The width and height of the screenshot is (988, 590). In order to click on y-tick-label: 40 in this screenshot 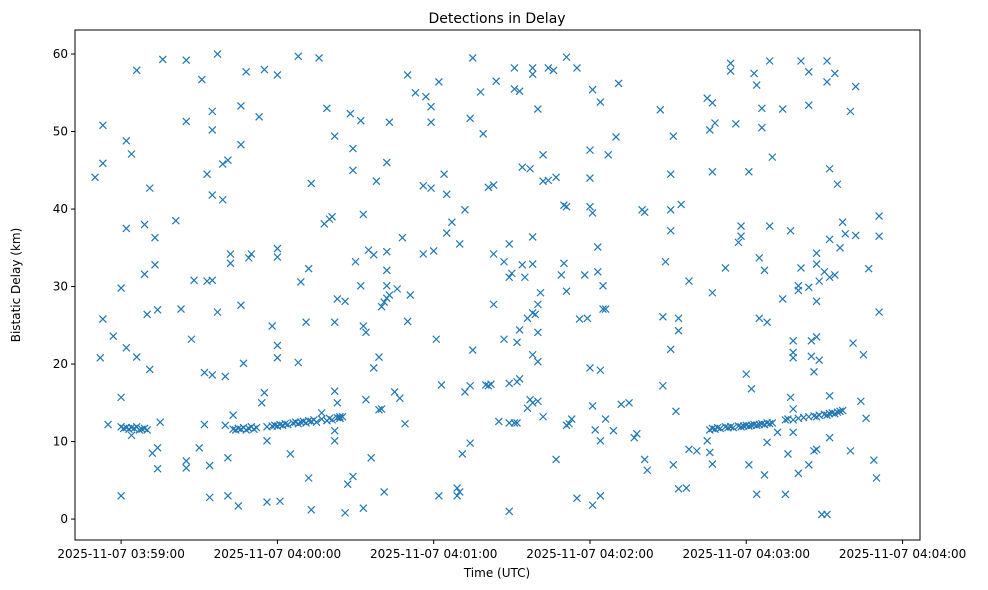, I will do `click(60, 209)`.